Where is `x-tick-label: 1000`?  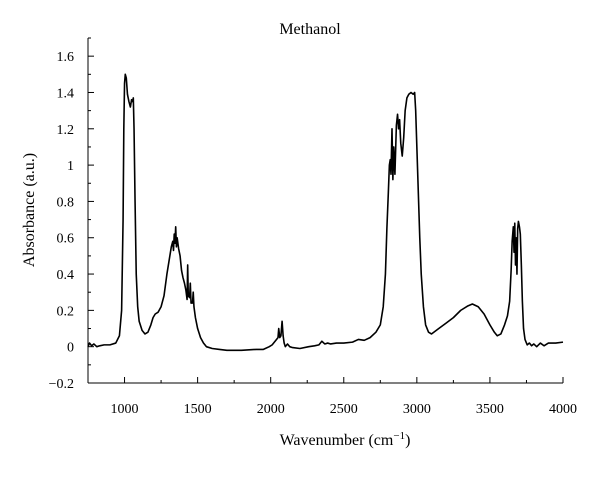 x-tick-label: 1000 is located at coordinates (125, 409).